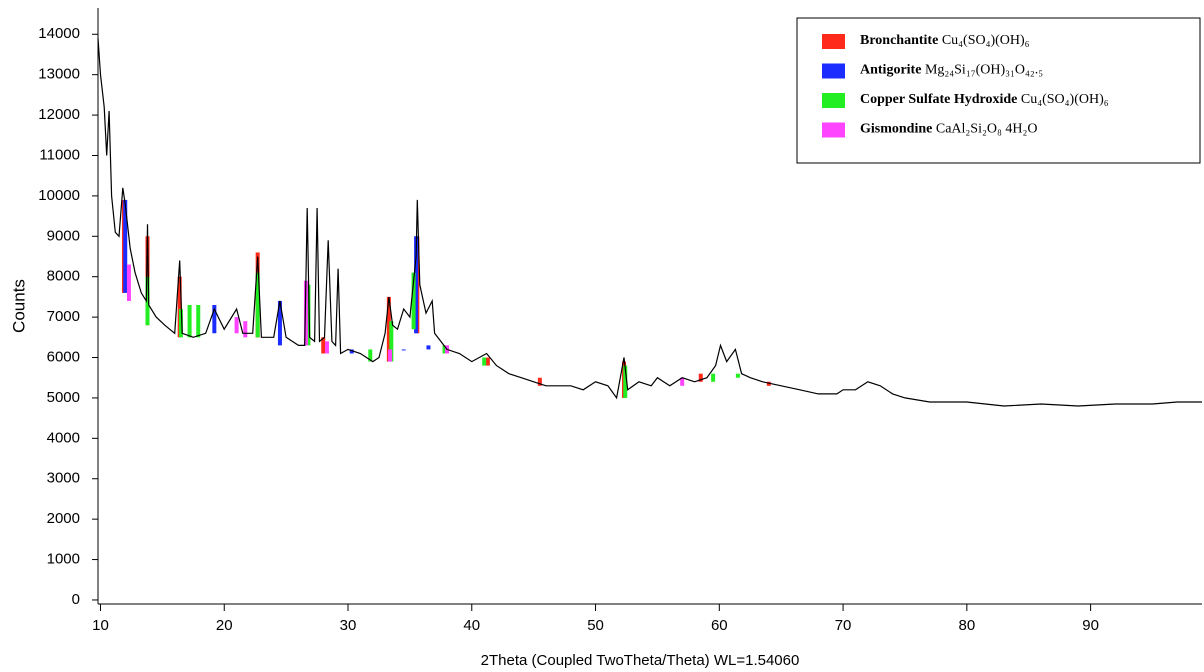  Describe the element at coordinates (938, 99) in the screenshot. I see `legend-name: Copper Sulfate Hydroxide` at that location.